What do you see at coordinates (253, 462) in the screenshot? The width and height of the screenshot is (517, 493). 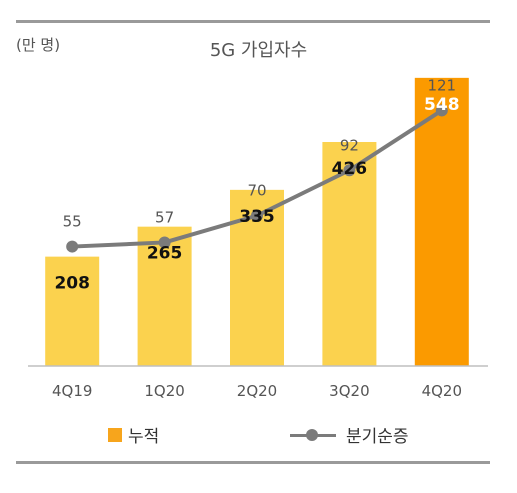 I see `bottom-rule` at bounding box center [253, 462].